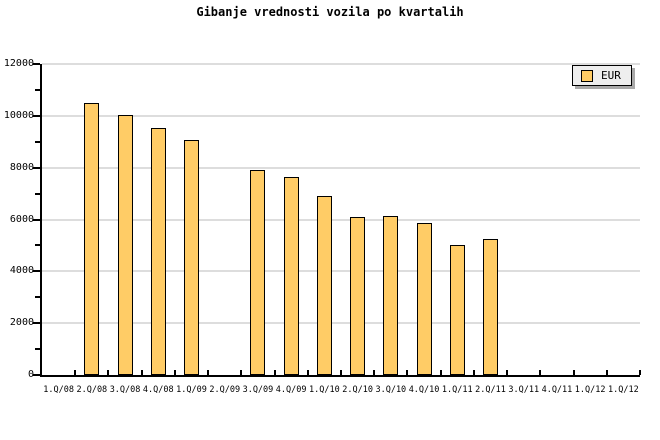 This screenshot has width=660, height=440. Describe the element at coordinates (324, 390) in the screenshot. I see `x-tick-label: 1.Q/10` at that location.